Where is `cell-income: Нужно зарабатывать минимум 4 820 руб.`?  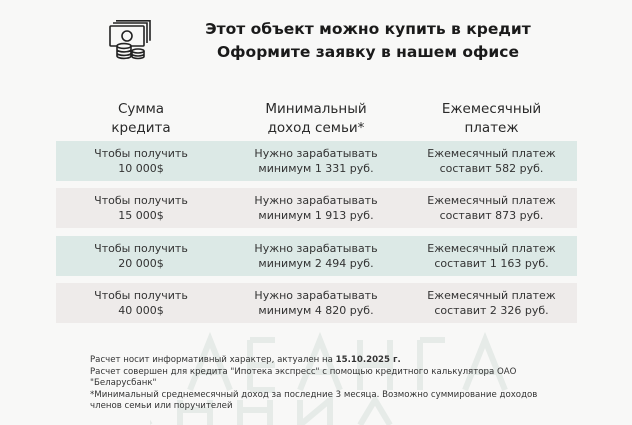 cell-income: Нужно зарабатывать минимум 4 820 руб. is located at coordinates (316, 303).